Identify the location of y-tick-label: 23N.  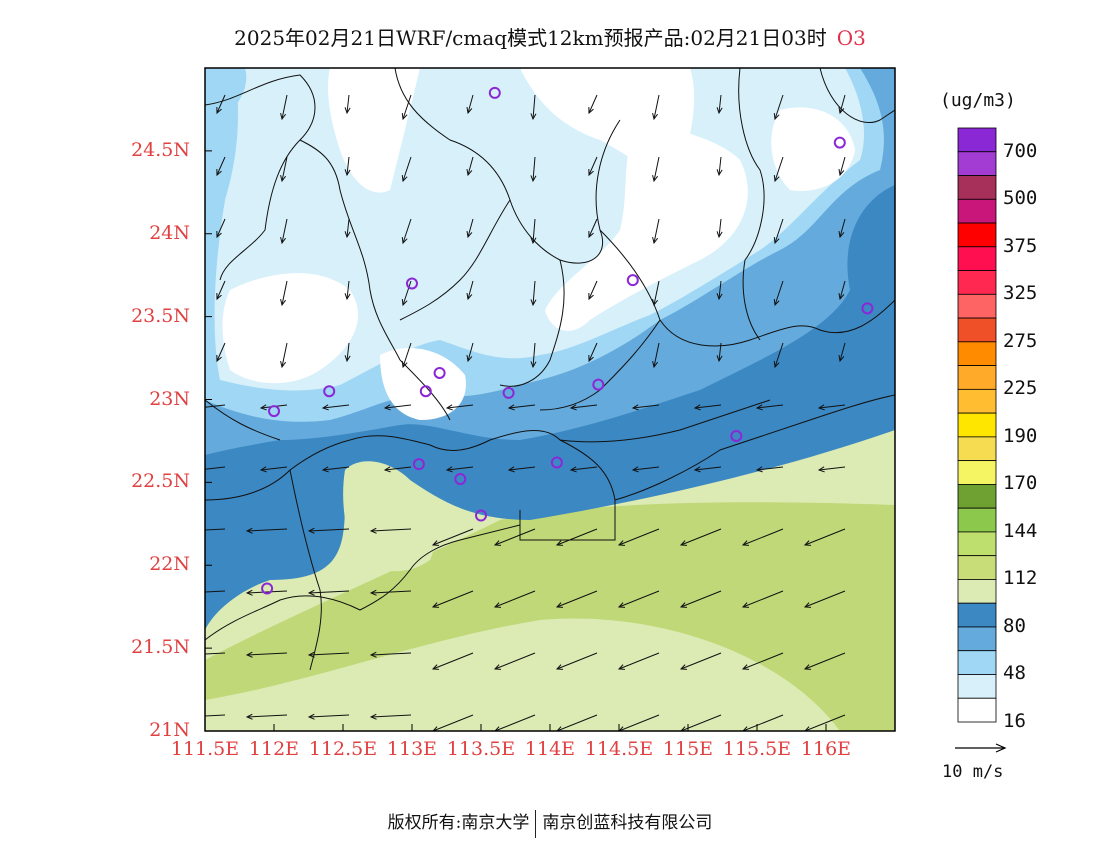
(169, 398).